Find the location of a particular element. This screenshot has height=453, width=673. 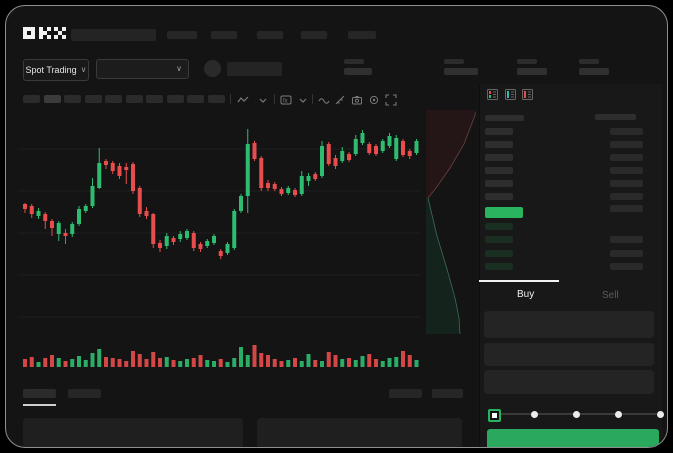

pair-name-placeholder is located at coordinates (254, 69).